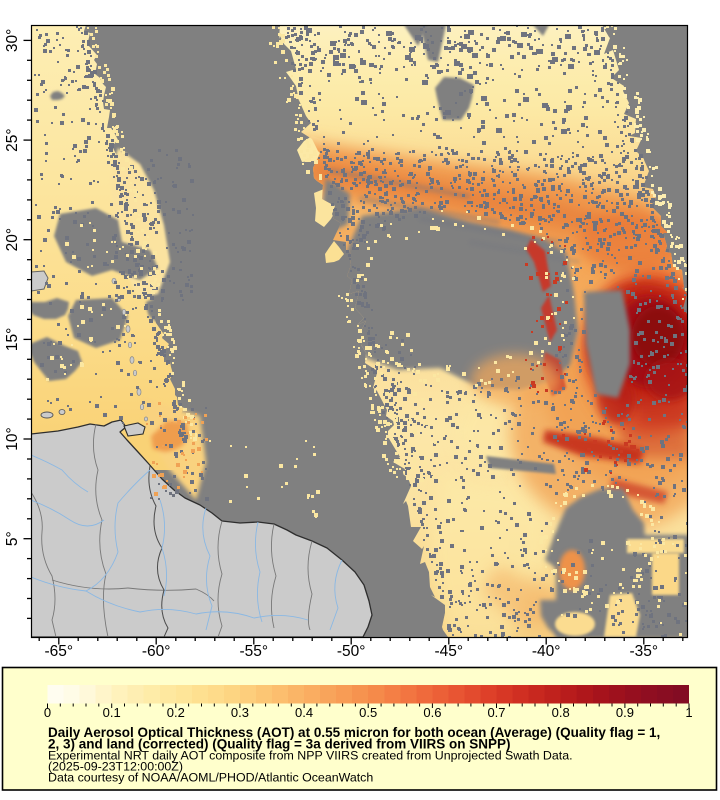 The image size is (720, 800). Describe the element at coordinates (432, 712) in the screenshot. I see `svg-text: 0.6` at that location.